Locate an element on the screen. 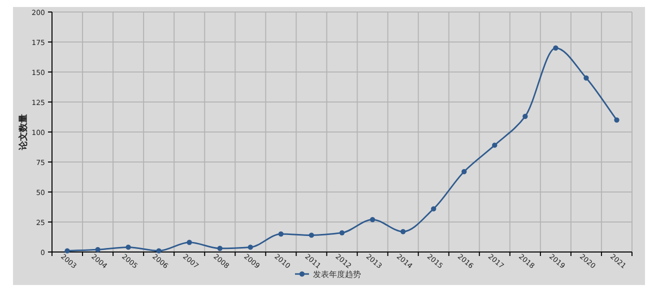 This screenshot has width=658, height=296. legend: 发表年度趋势 is located at coordinates (328, 274).